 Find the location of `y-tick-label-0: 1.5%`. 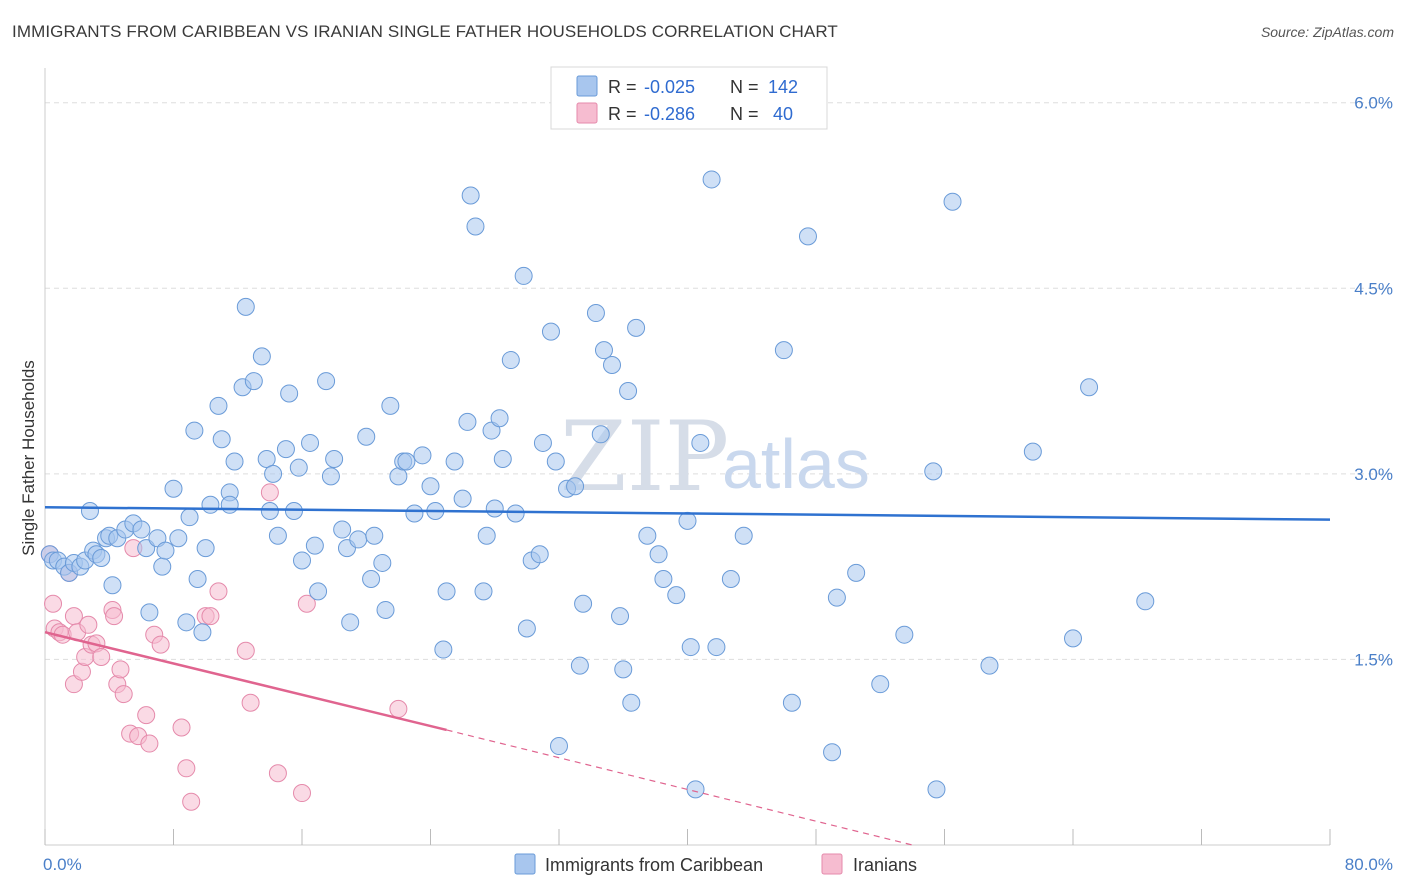

y-tick-label-0: 1.5% is located at coordinates (1373, 659).